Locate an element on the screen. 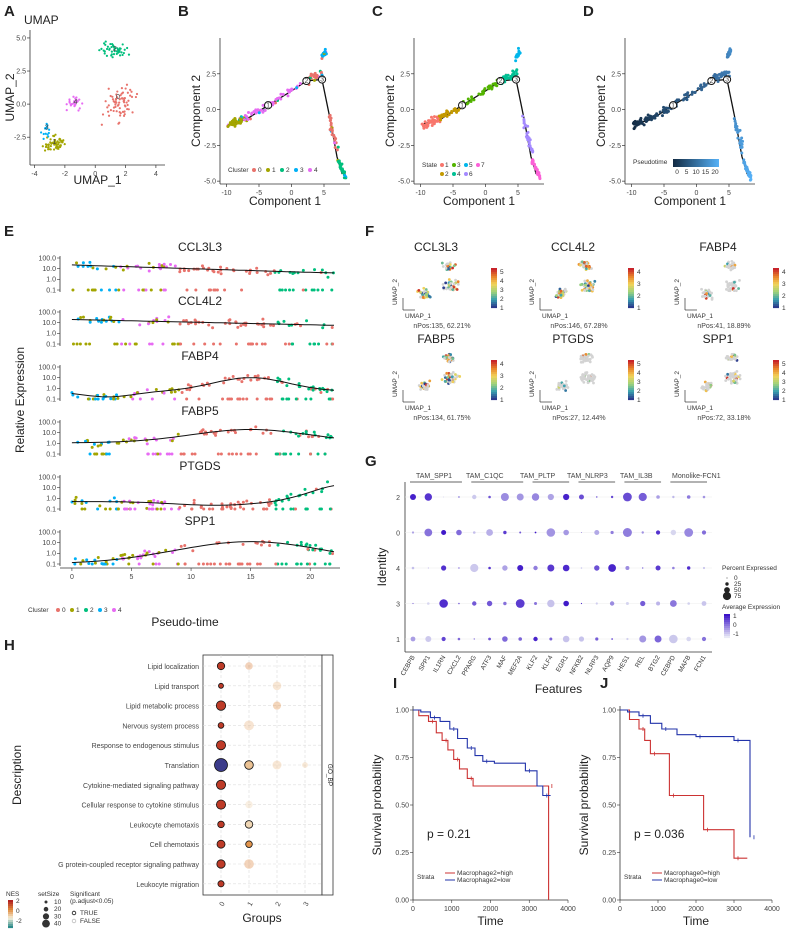  dot-feature-label: MAFB is located at coordinates (684, 664).